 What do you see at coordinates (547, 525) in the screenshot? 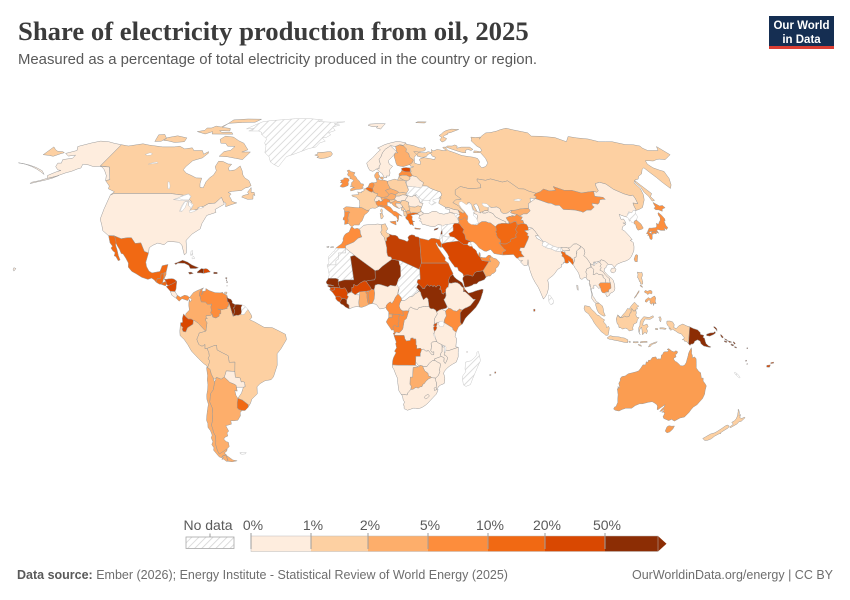
I see `svg-text: 20%` at bounding box center [547, 525].